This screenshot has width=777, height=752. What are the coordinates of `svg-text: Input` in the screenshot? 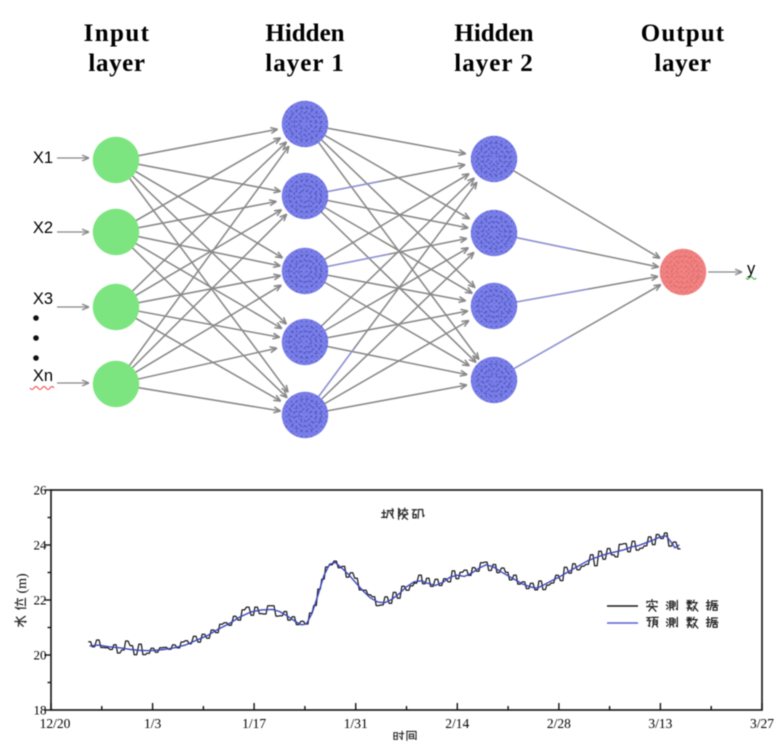 It's located at (117, 33).